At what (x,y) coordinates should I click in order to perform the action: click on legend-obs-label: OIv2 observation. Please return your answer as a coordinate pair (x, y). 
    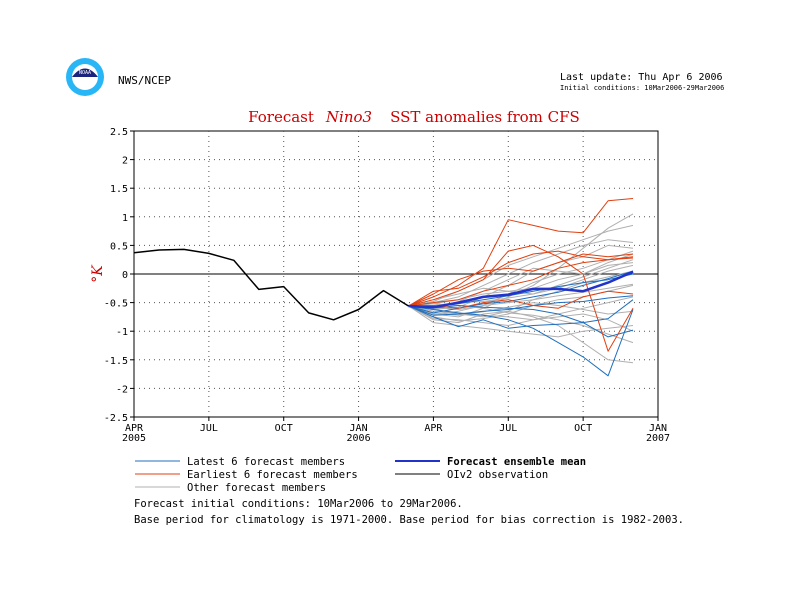
    Looking at the image, I should click on (497, 475).